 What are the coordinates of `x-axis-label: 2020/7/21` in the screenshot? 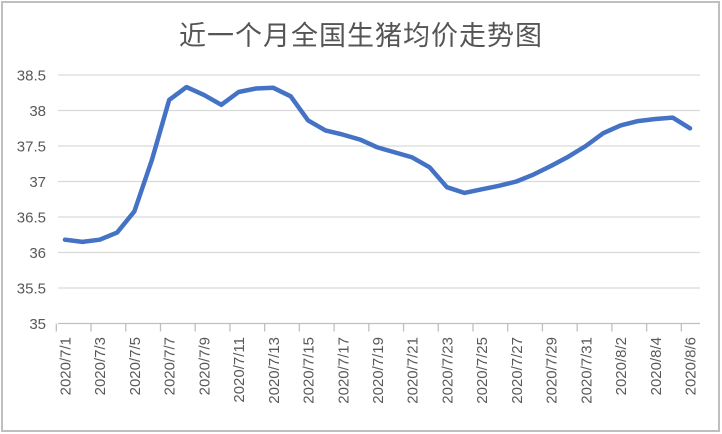 It's located at (413, 370).